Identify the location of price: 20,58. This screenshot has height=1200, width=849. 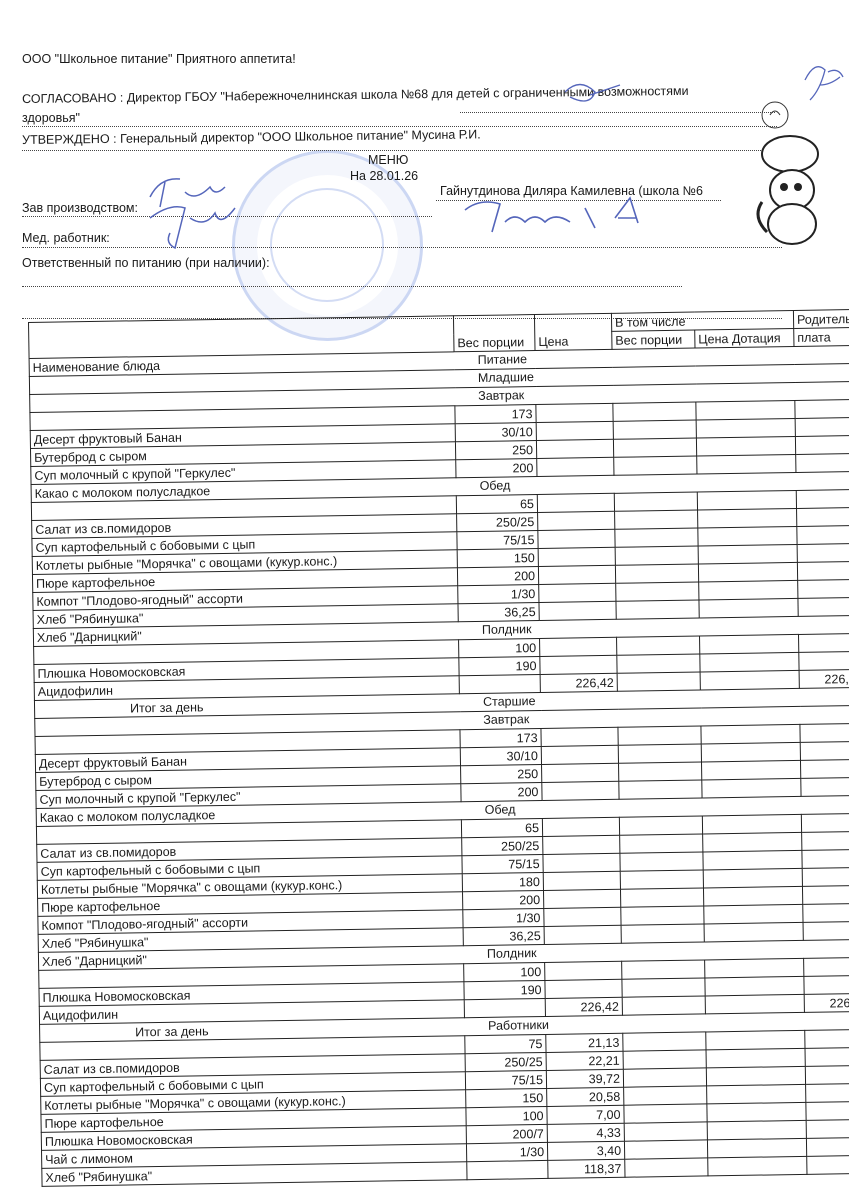
(585, 1097).